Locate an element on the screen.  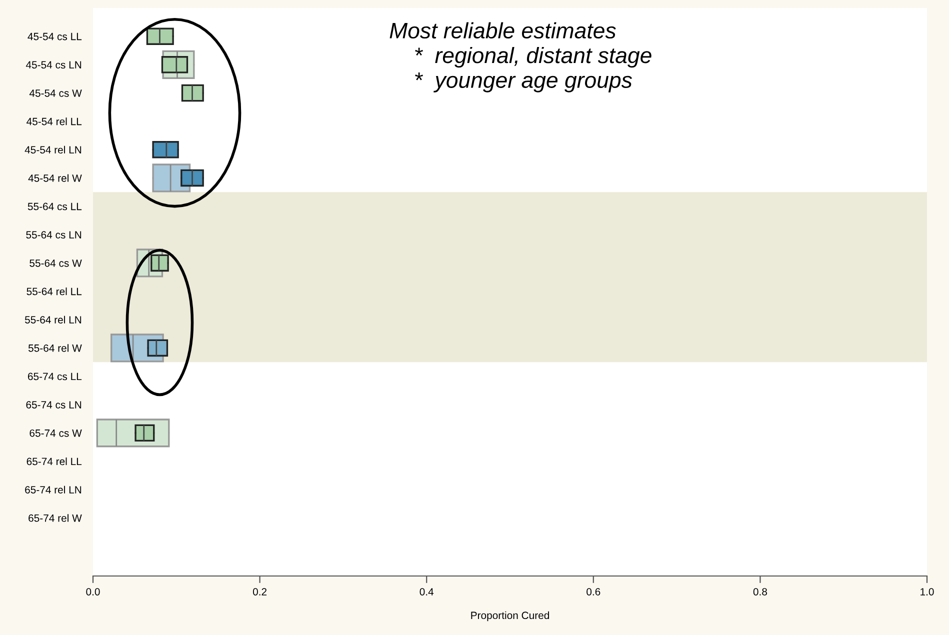
y-tick-label: 45-54 cs W is located at coordinates (55, 93).